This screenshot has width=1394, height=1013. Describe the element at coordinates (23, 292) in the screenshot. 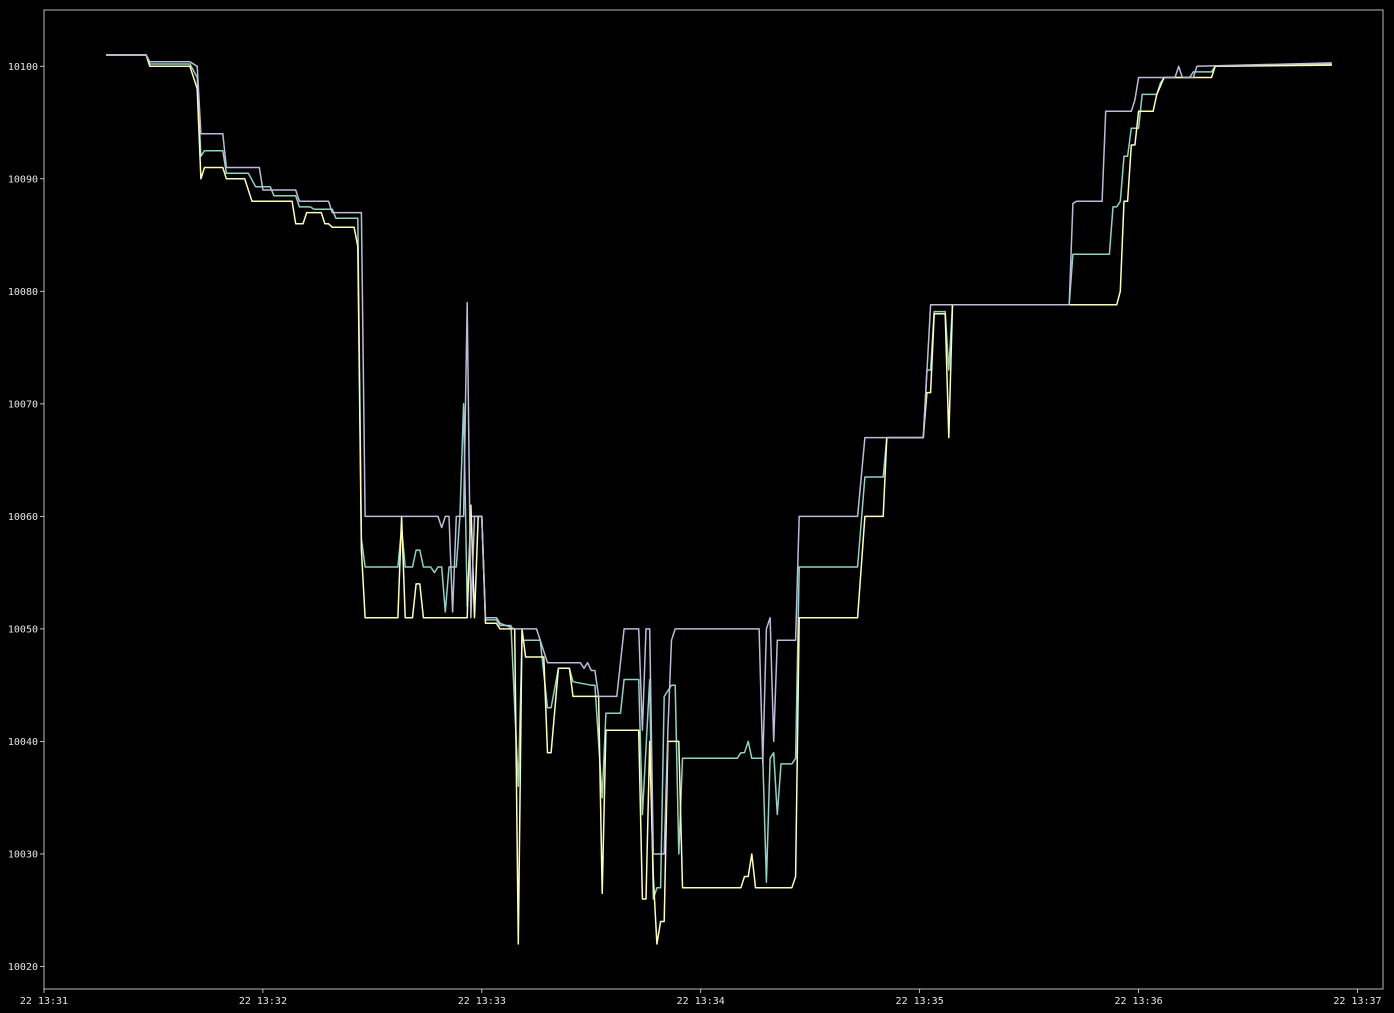

I see `y-tick-label: 10080` at that location.